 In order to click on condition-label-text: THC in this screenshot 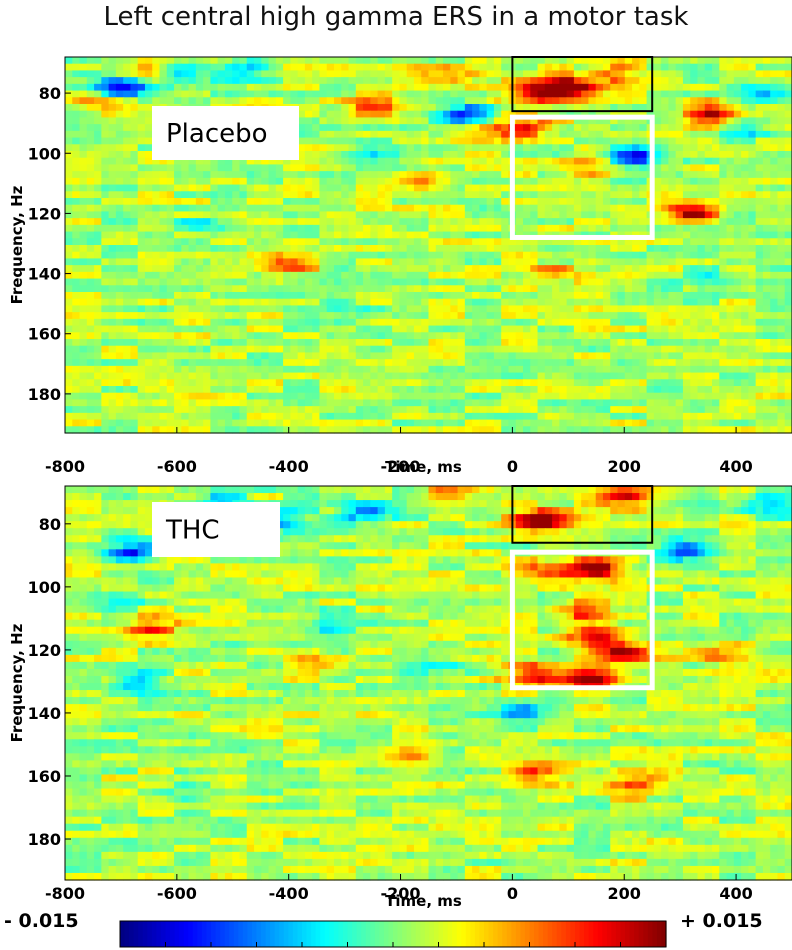, I will do `click(192, 531)`.